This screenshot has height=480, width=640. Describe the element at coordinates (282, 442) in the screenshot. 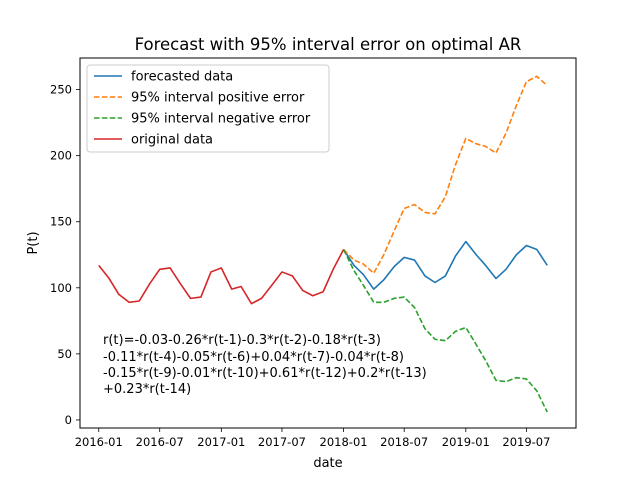

I see `x-tick-label: 2017-07` at that location.